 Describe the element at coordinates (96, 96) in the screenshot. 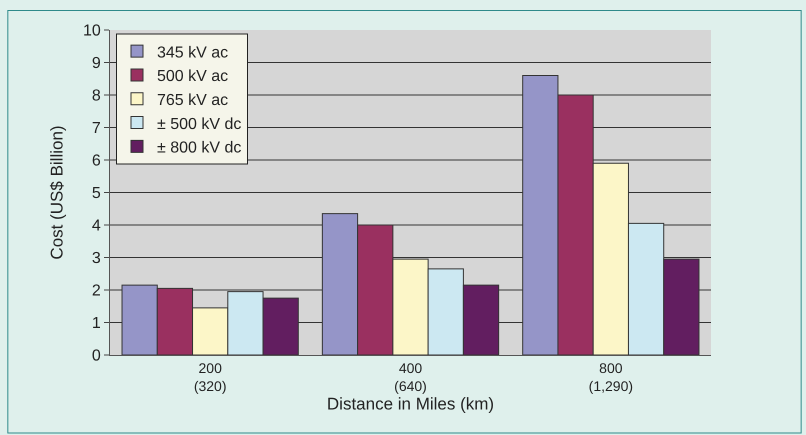

I see `y-tick-label: 8` at that location.